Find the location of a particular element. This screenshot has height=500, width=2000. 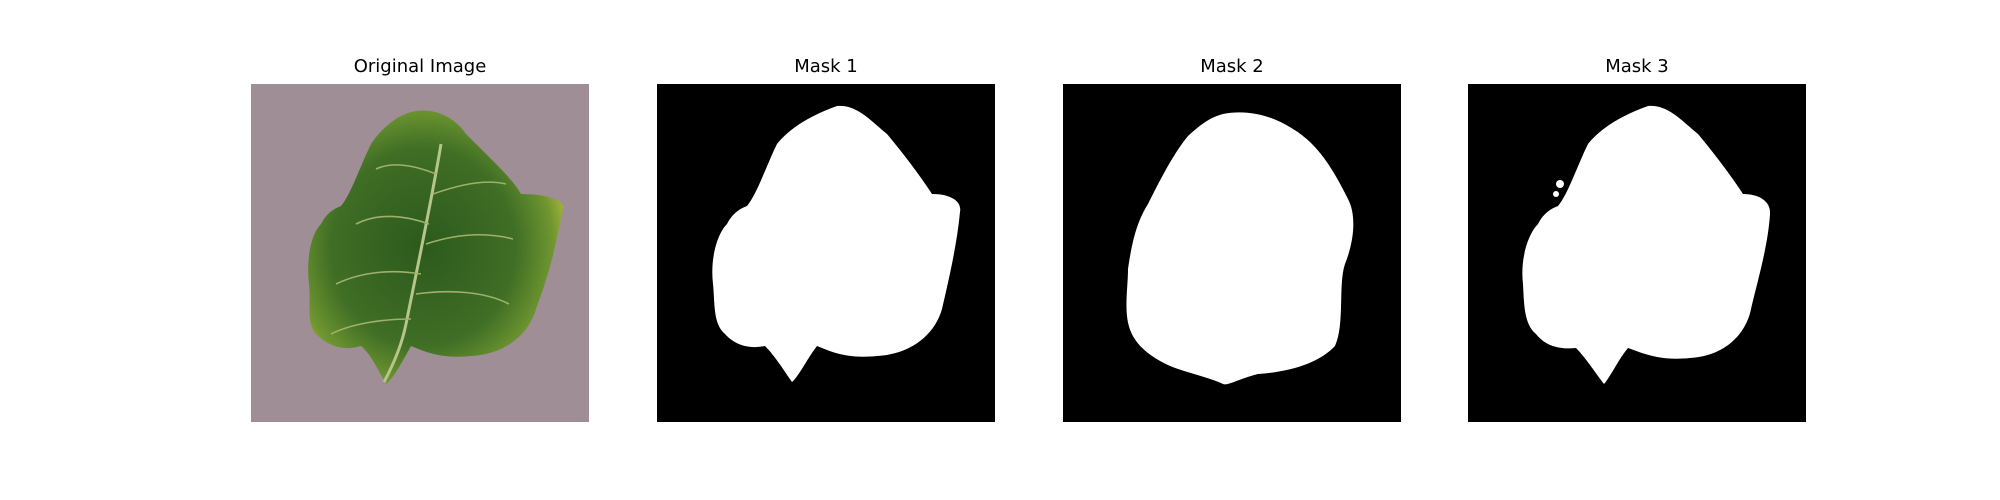

mask-2-image is located at coordinates (1232, 253).